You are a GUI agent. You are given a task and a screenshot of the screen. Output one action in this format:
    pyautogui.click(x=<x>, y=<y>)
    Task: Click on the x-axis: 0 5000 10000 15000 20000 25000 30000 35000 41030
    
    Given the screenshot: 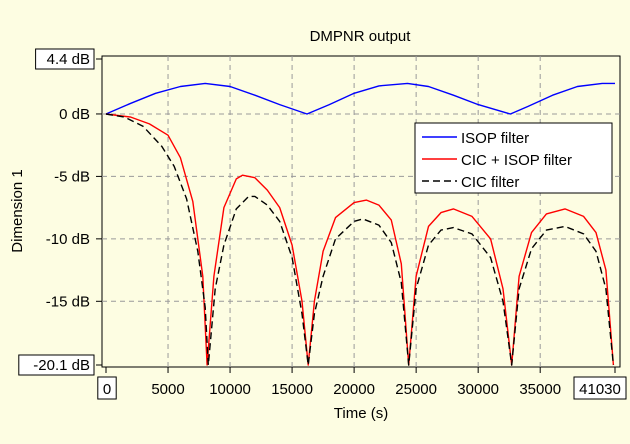 What is the action you would take?
    pyautogui.click(x=362, y=383)
    